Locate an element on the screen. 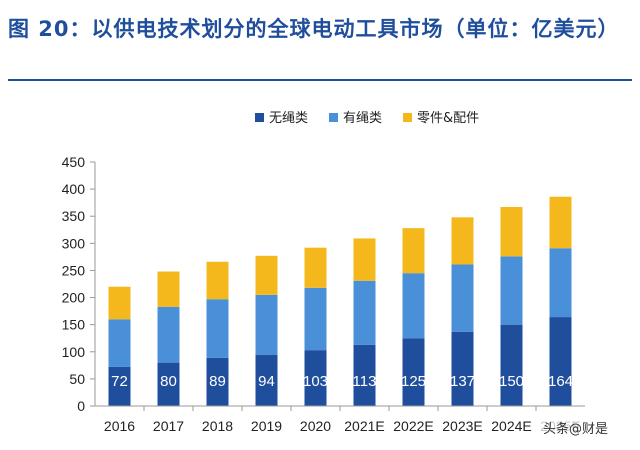 Image resolution: width=640 pixels, height=450 pixels. x-tick-label: 2018 is located at coordinates (217, 426).